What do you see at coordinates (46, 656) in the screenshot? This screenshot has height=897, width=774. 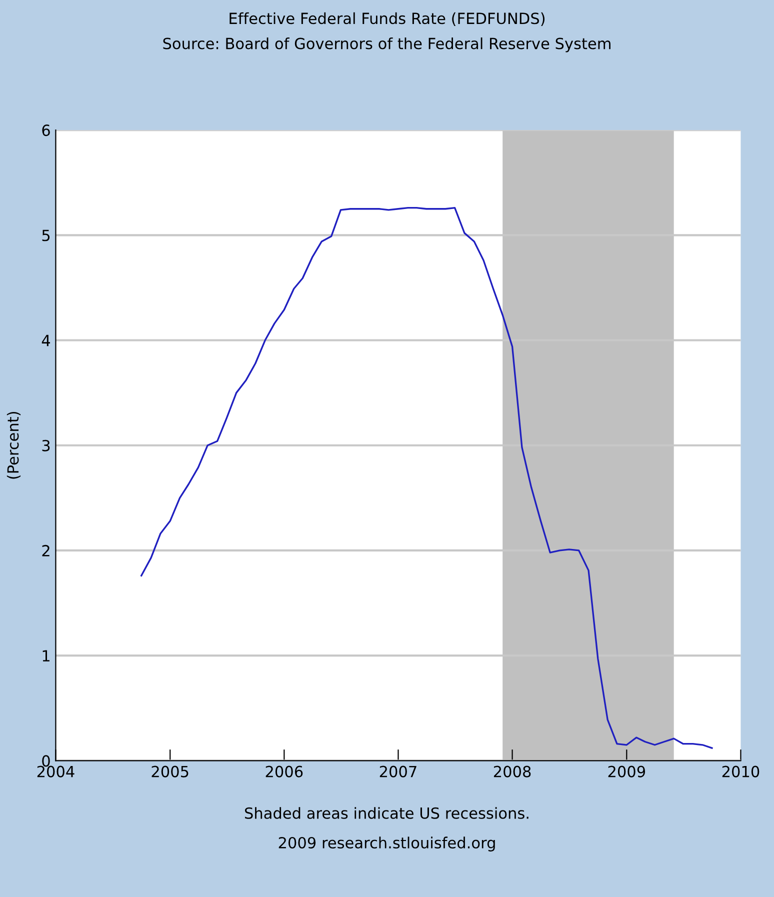 I see `y-tick-label: 1` at bounding box center [46, 656].